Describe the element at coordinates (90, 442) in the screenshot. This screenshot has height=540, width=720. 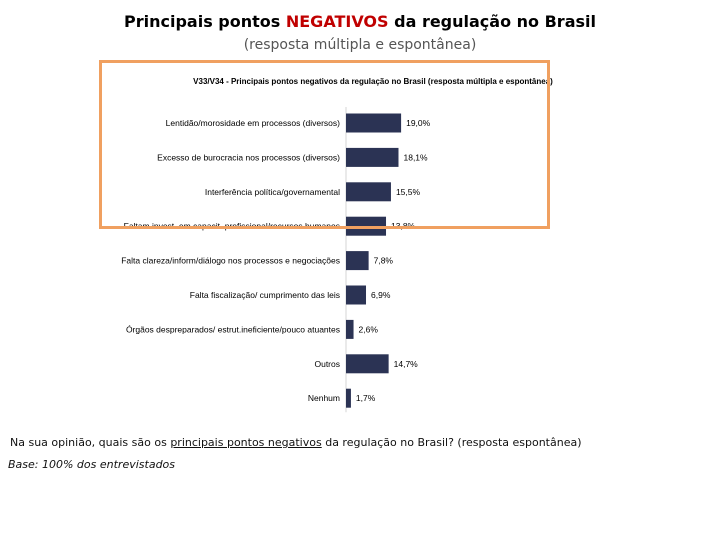
I see `question-pre: Na sua opinião, quais são os` at that location.